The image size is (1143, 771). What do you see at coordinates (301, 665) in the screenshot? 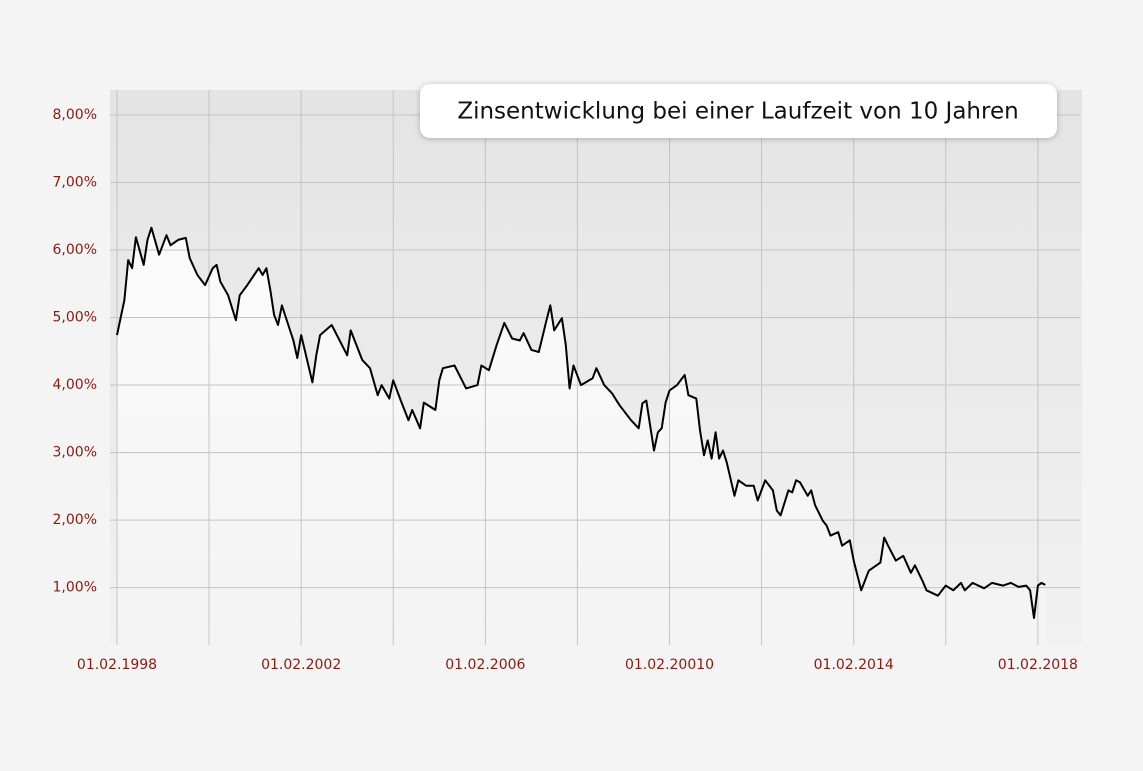
I see `x-tick-label: 01.02.2002` at bounding box center [301, 665].